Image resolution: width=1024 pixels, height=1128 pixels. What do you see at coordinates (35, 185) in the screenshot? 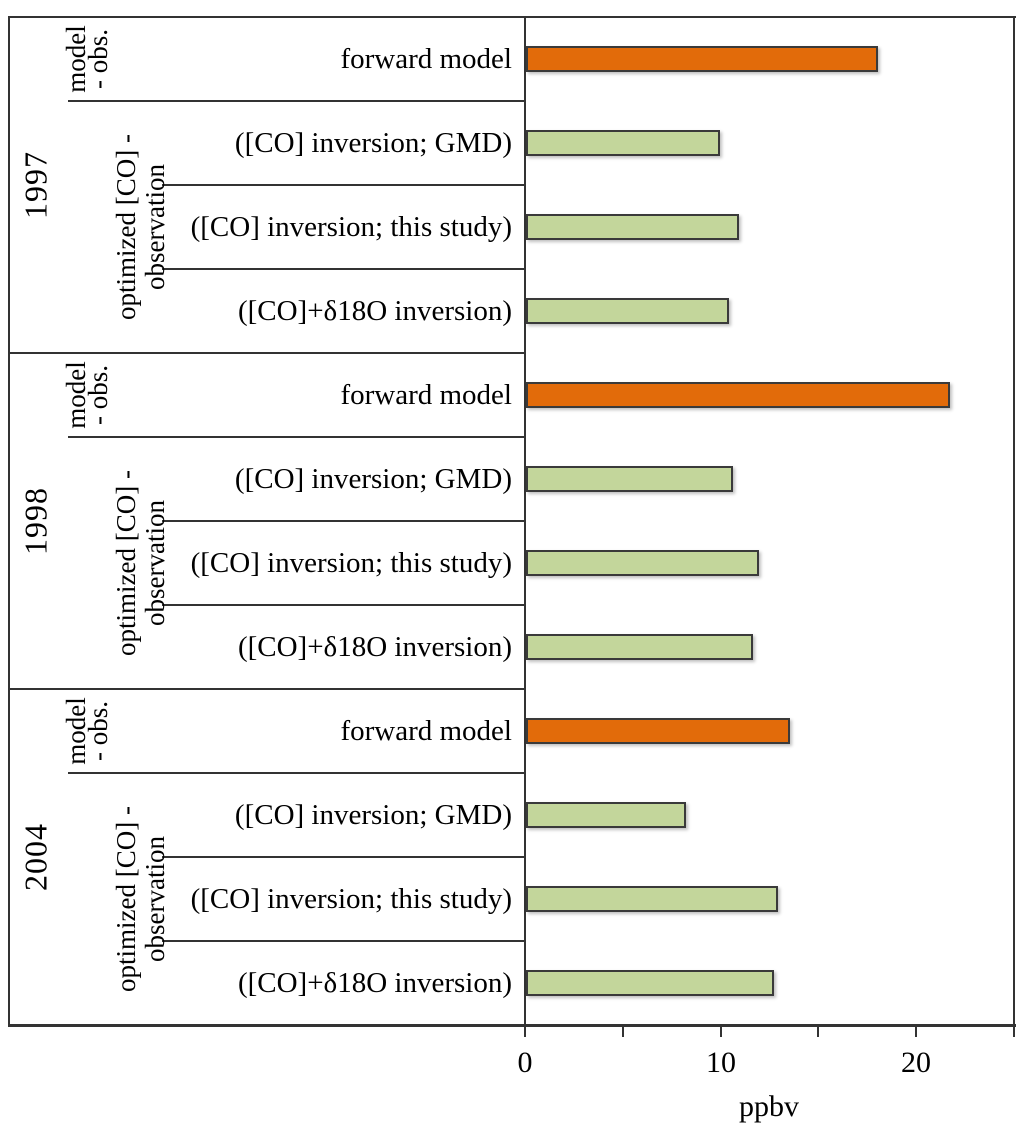
I see `year-label: 1997` at bounding box center [35, 185].